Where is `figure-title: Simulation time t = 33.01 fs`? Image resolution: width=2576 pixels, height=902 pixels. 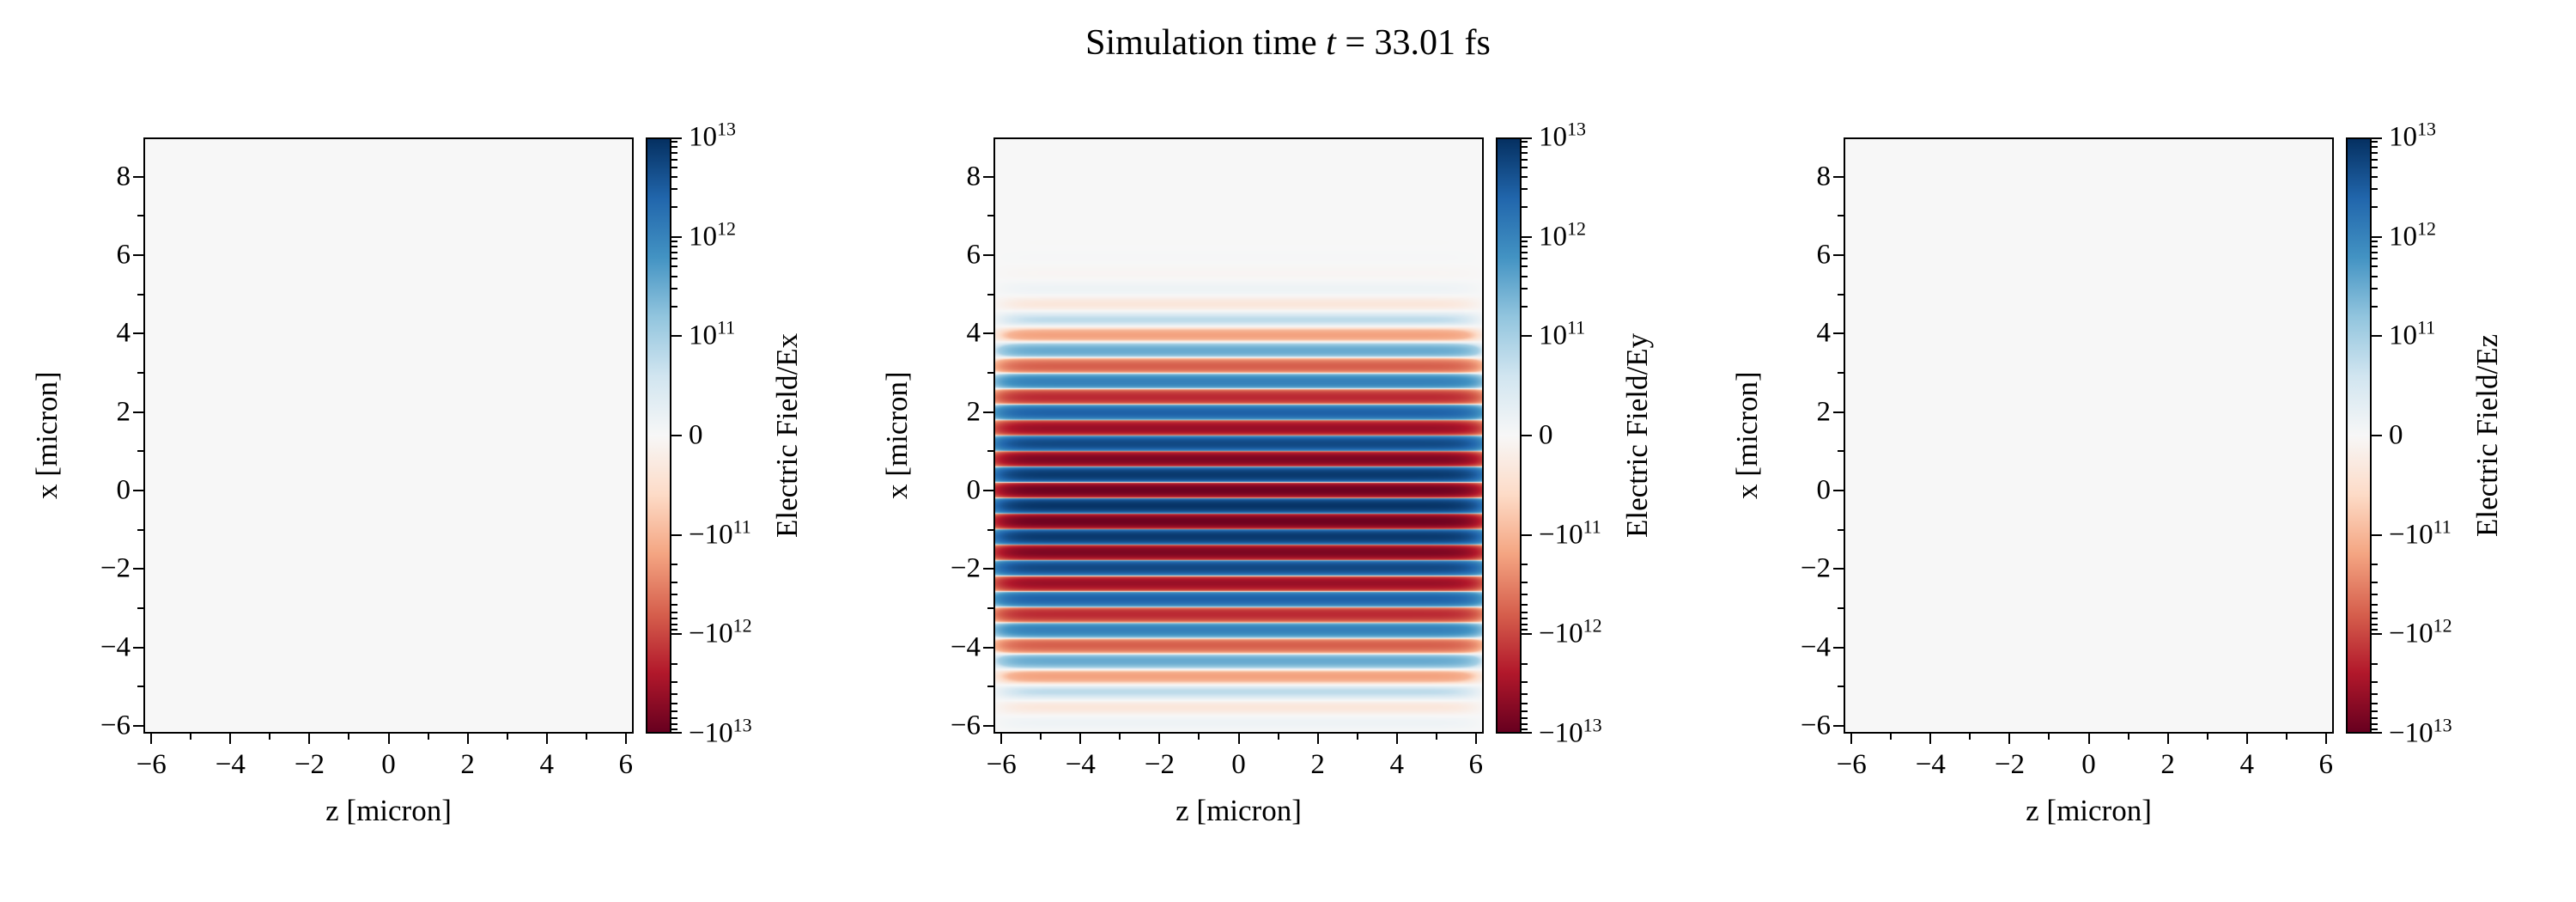
figure-title: Simulation time t = 33.01 fs is located at coordinates (1288, 43).